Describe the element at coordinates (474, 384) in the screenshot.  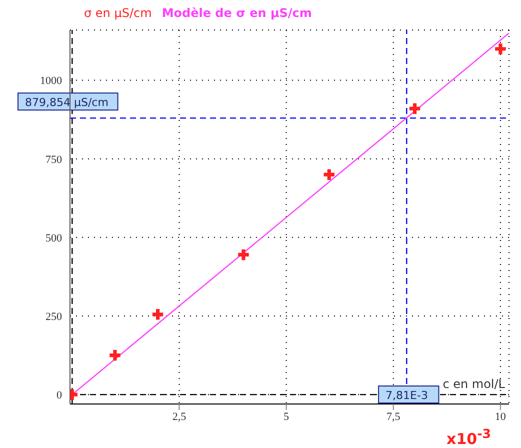
I see `x-axis-title: c en mol/L` at that location.